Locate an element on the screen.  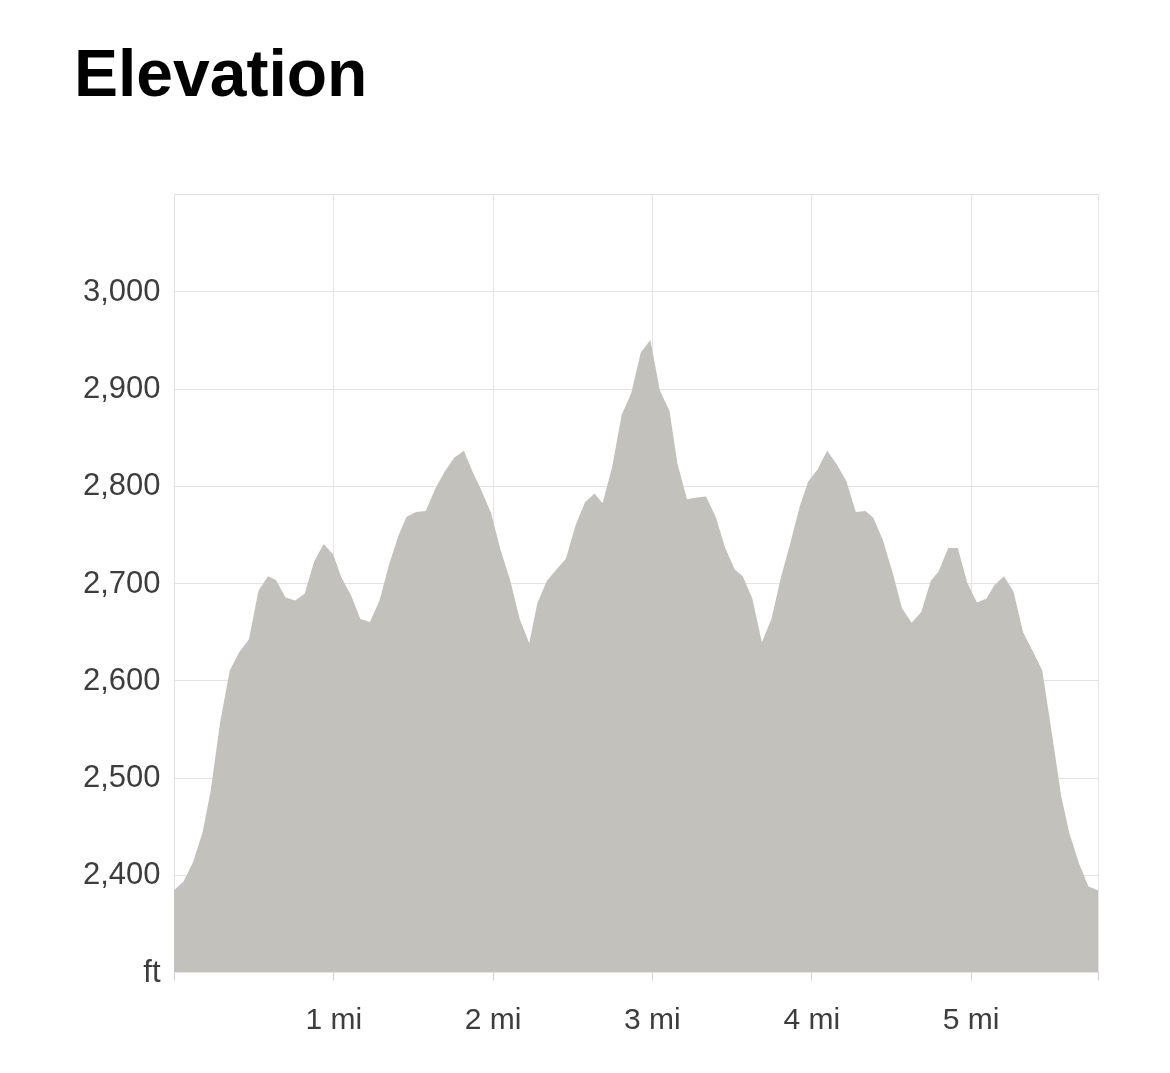
x-tick-label: 2 mi is located at coordinates (493, 1018).